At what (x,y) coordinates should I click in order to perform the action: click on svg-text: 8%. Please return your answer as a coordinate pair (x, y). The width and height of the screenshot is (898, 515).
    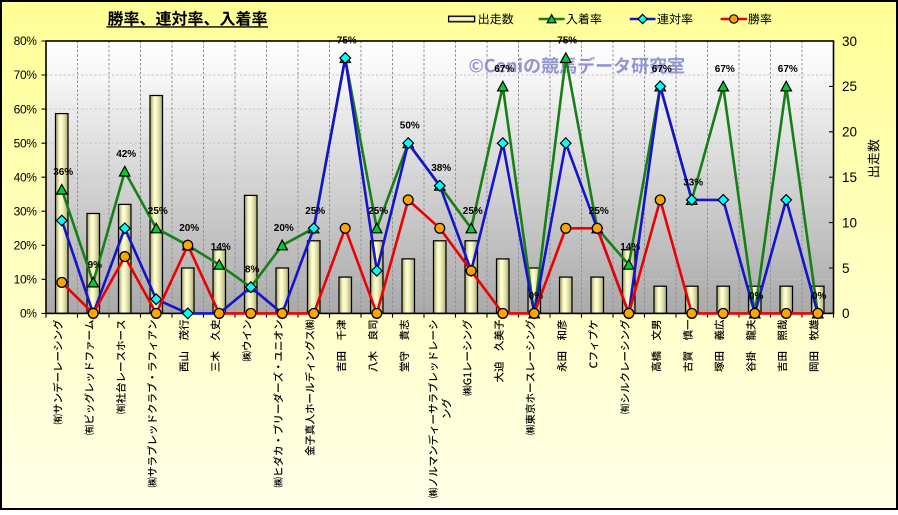
    Looking at the image, I should click on (252, 270).